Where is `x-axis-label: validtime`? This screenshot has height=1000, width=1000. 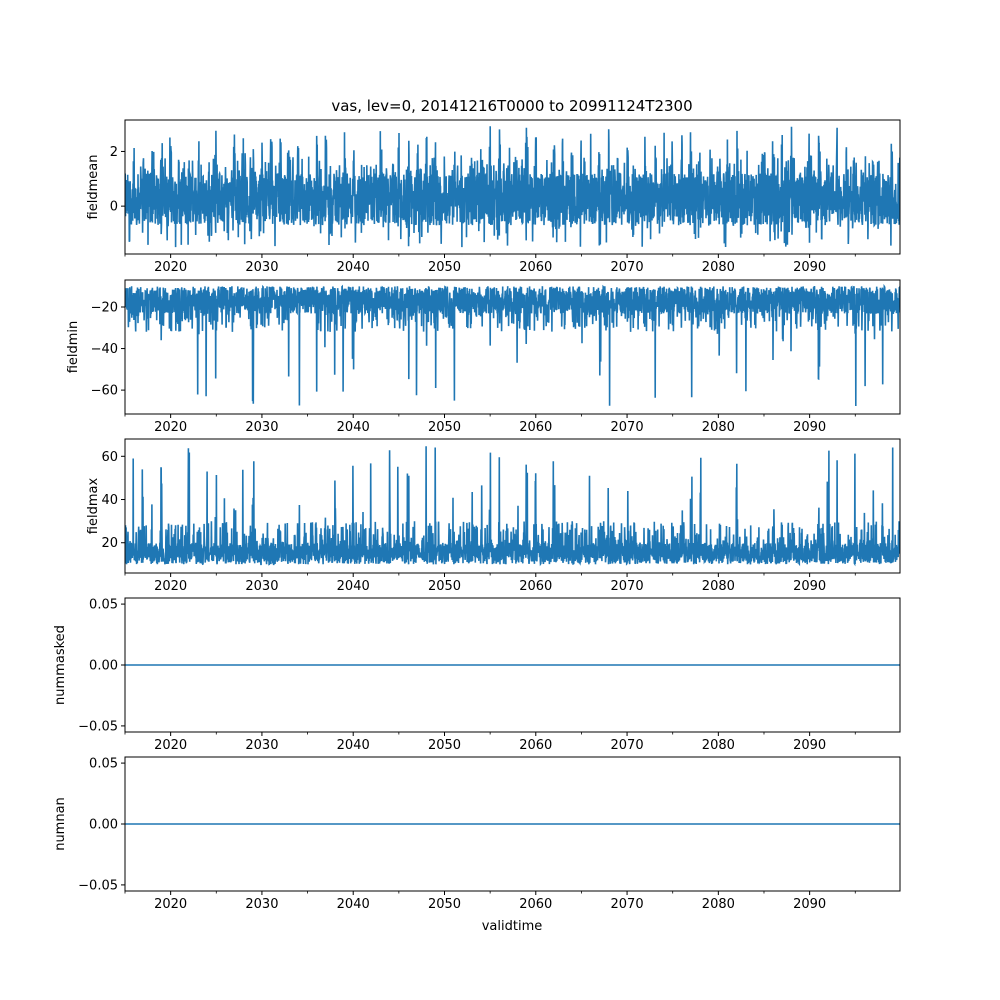 x-axis-label: validtime is located at coordinates (512, 926).